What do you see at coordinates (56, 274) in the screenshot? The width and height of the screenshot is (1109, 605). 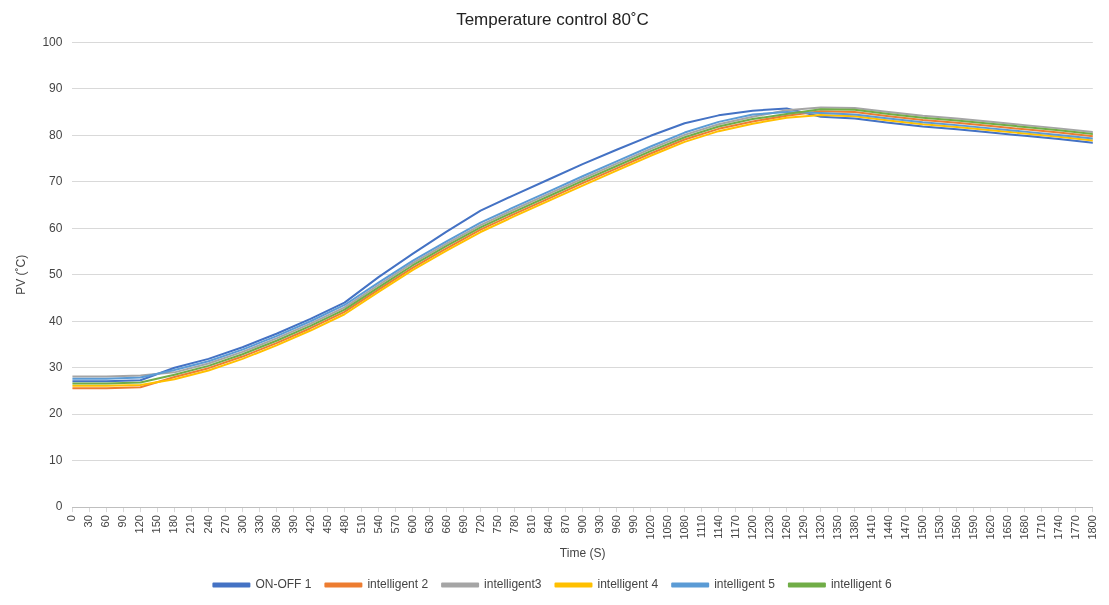 I see `y-tick-label: 50` at bounding box center [56, 274].